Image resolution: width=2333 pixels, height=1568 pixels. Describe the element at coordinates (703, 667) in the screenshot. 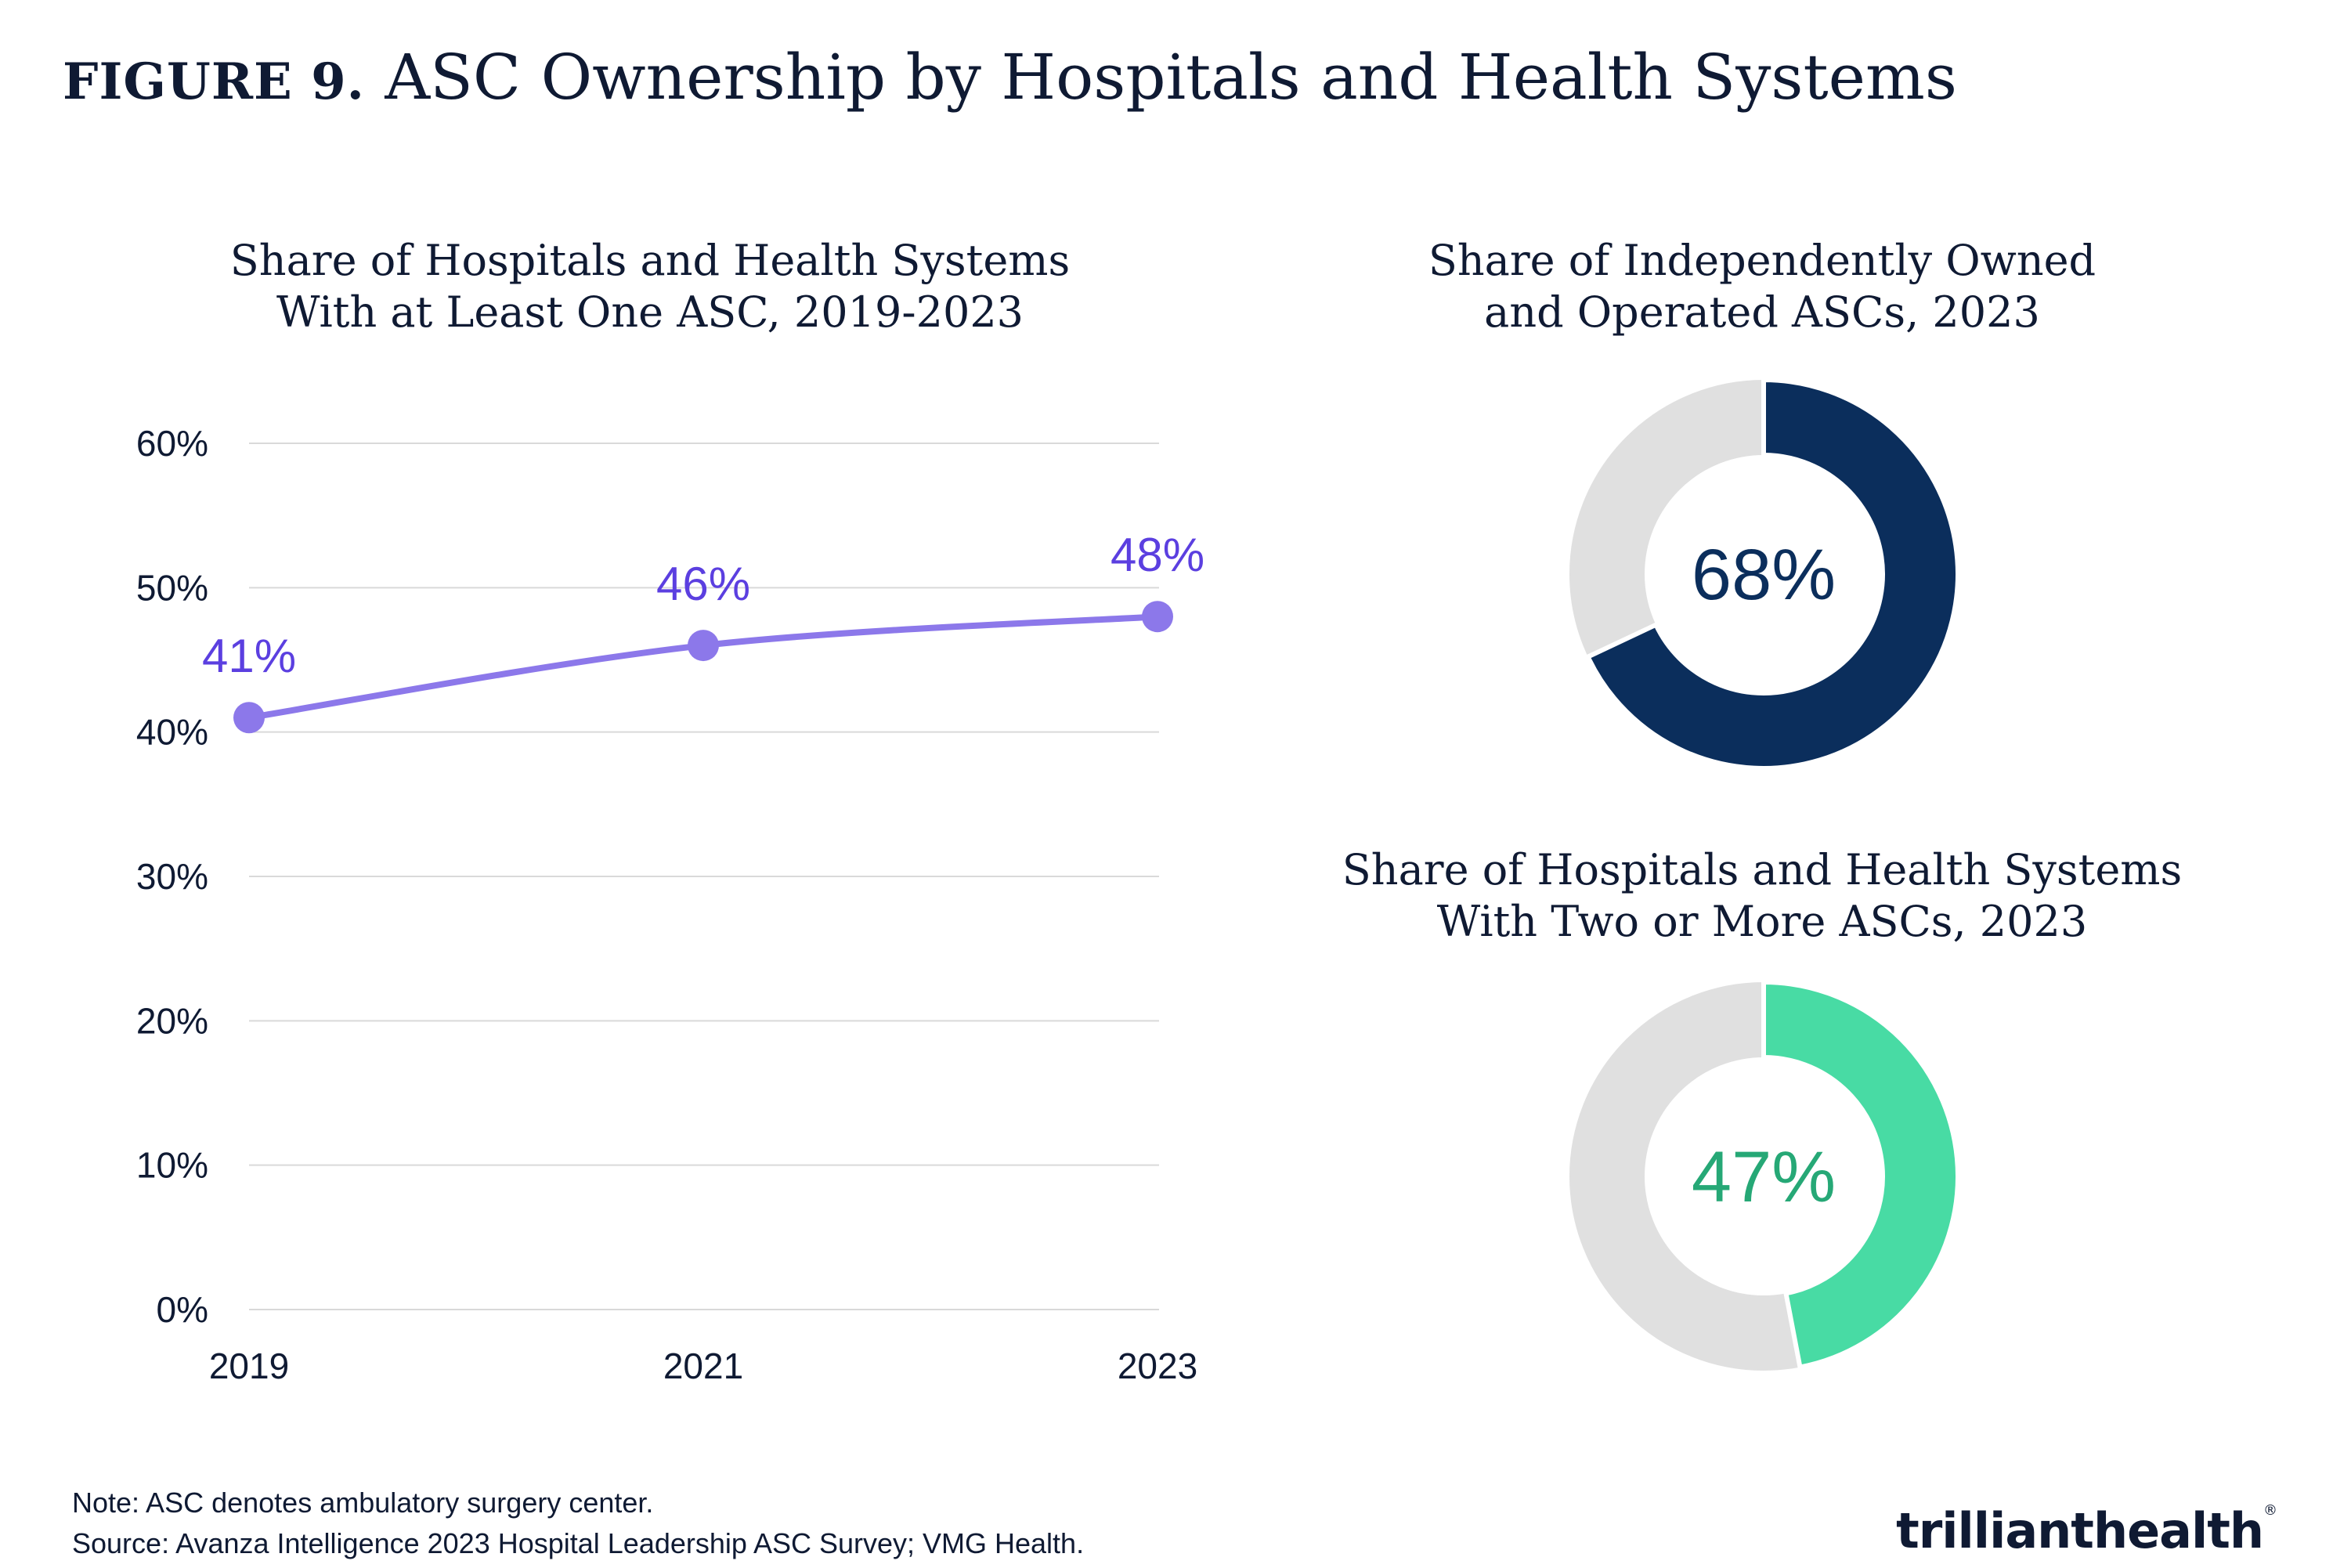

I see `data-points` at that location.